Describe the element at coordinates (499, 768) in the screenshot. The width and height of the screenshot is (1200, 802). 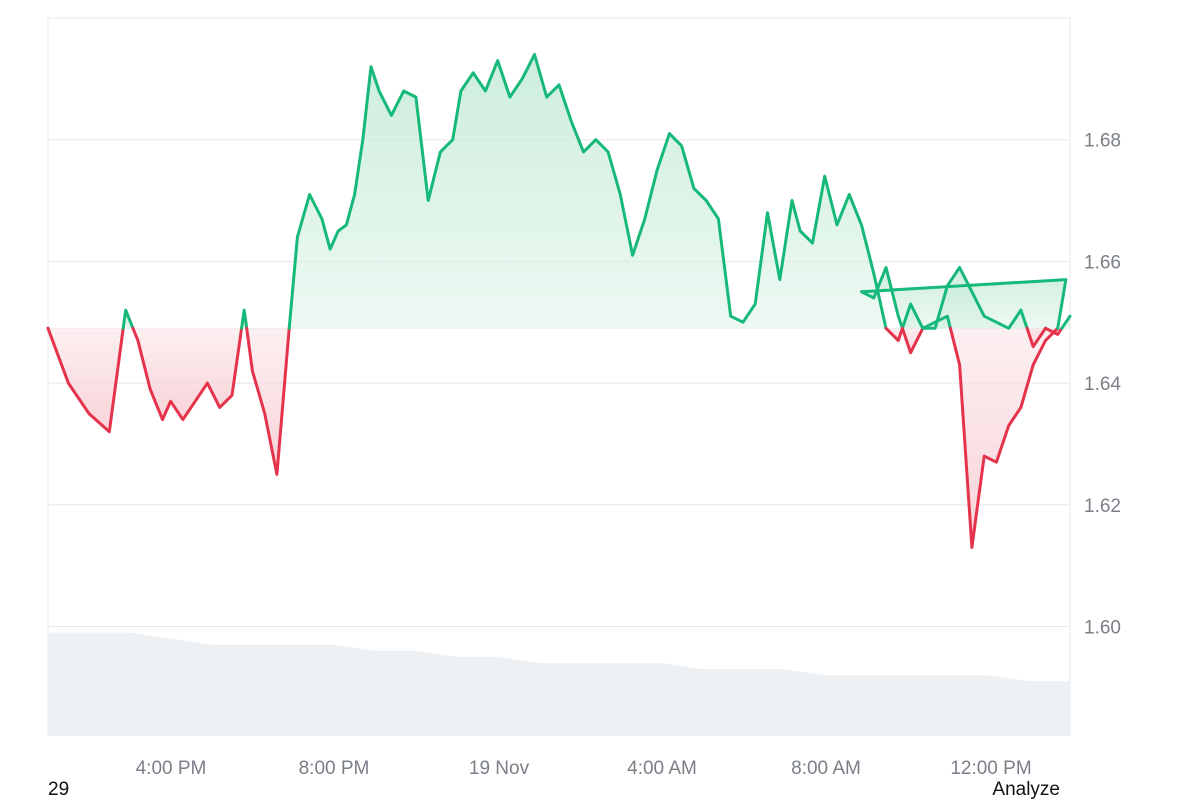
I see `x-tick-label: 19 Nov` at that location.